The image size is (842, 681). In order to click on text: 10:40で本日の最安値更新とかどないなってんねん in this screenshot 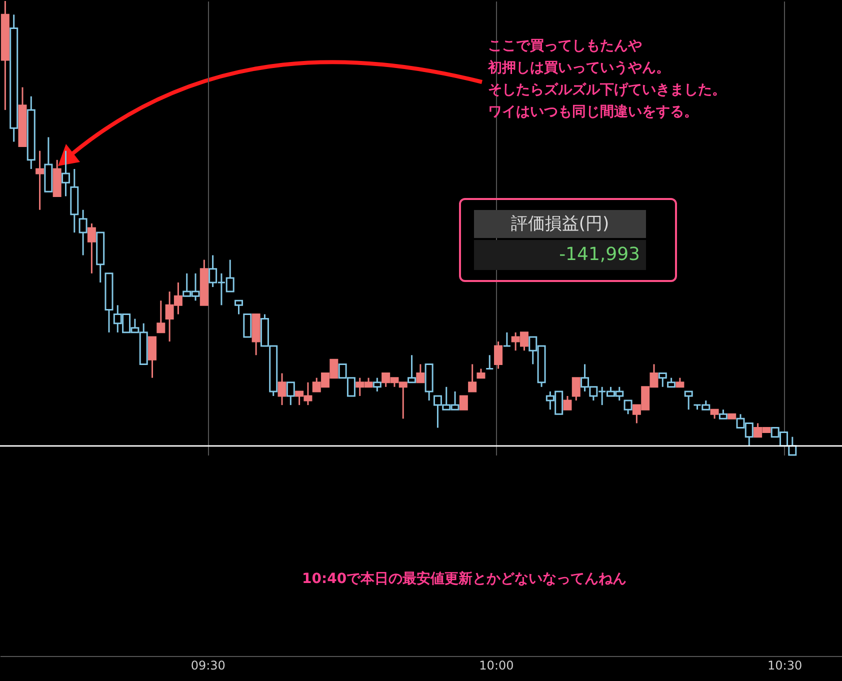, I will do `click(464, 578)`.